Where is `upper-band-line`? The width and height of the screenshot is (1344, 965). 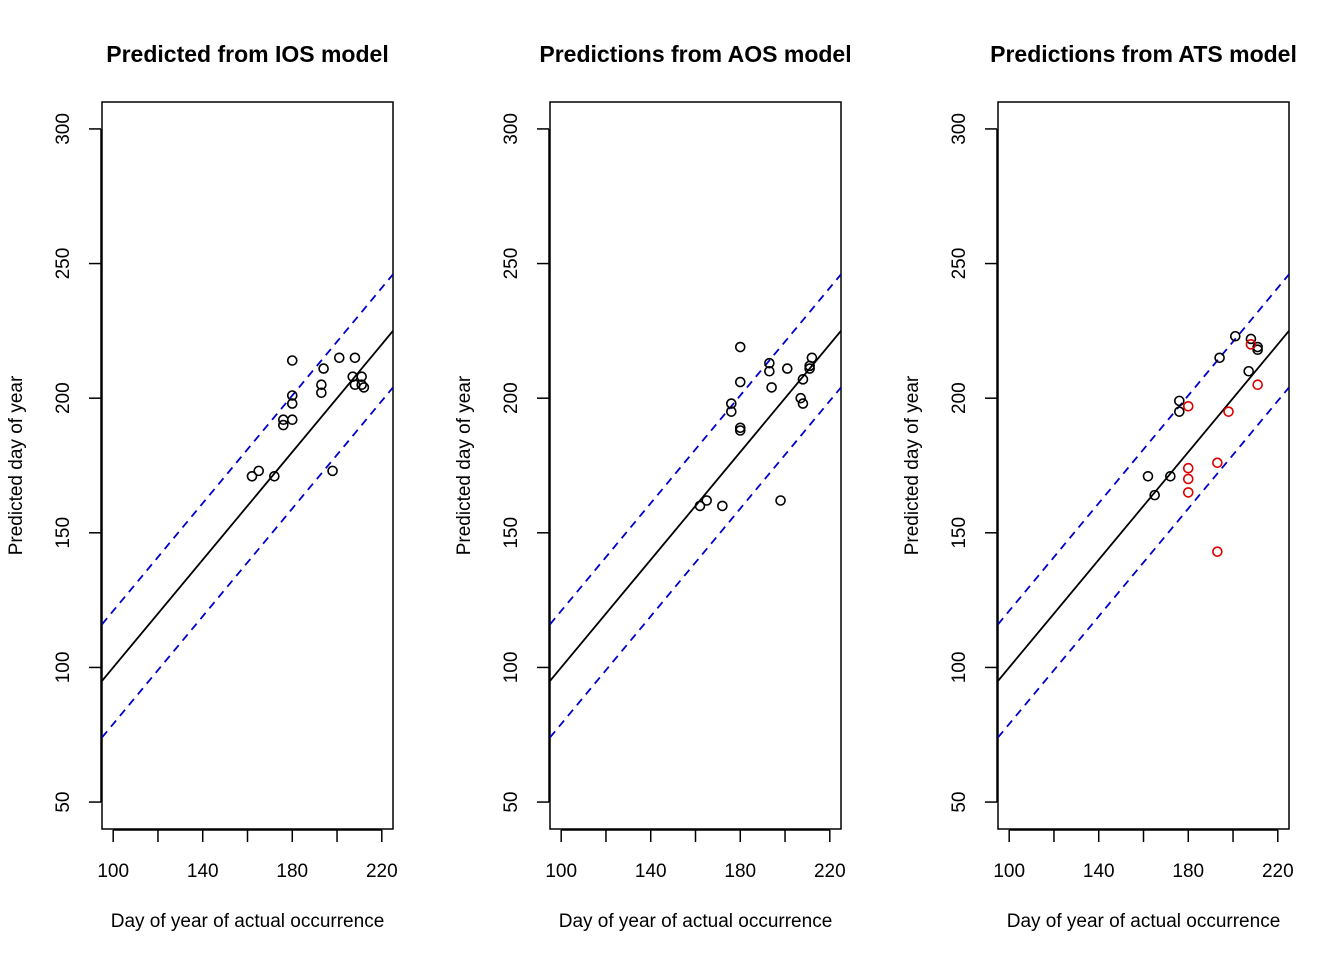 upper-band-line is located at coordinates (1143, 449).